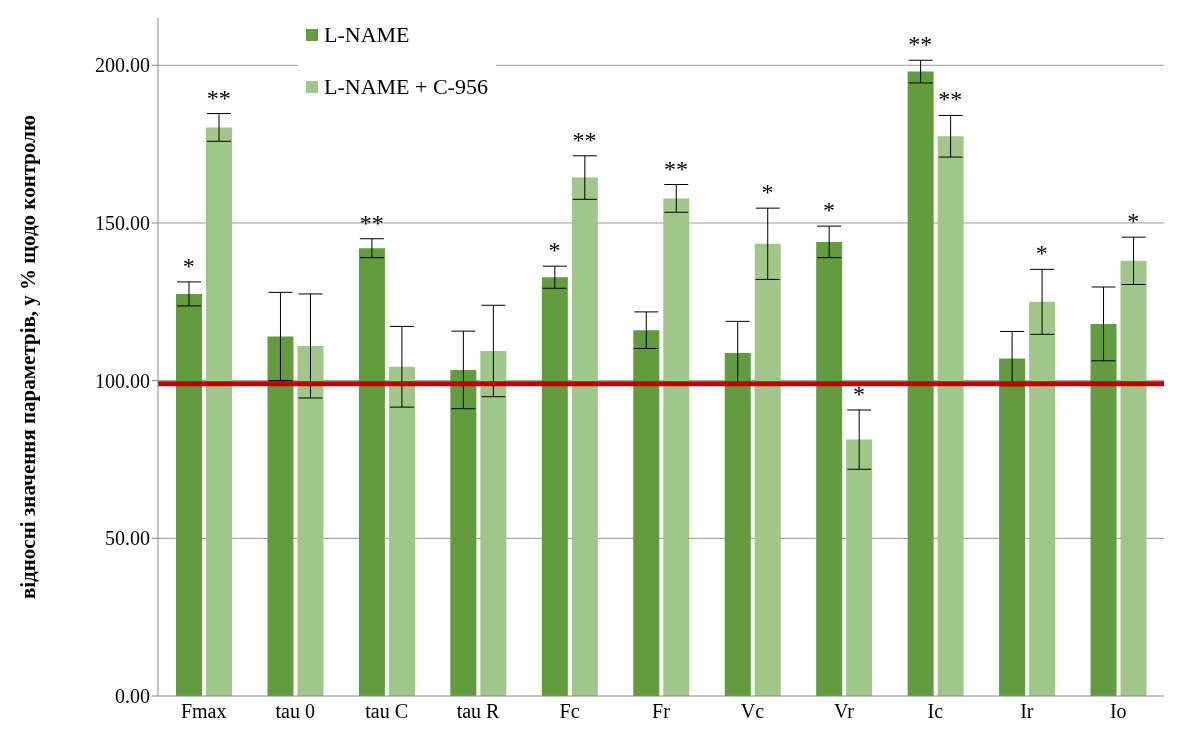 The height and width of the screenshot is (740, 1180). What do you see at coordinates (127, 538) in the screenshot?
I see `y-tick-label: 50.00` at bounding box center [127, 538].